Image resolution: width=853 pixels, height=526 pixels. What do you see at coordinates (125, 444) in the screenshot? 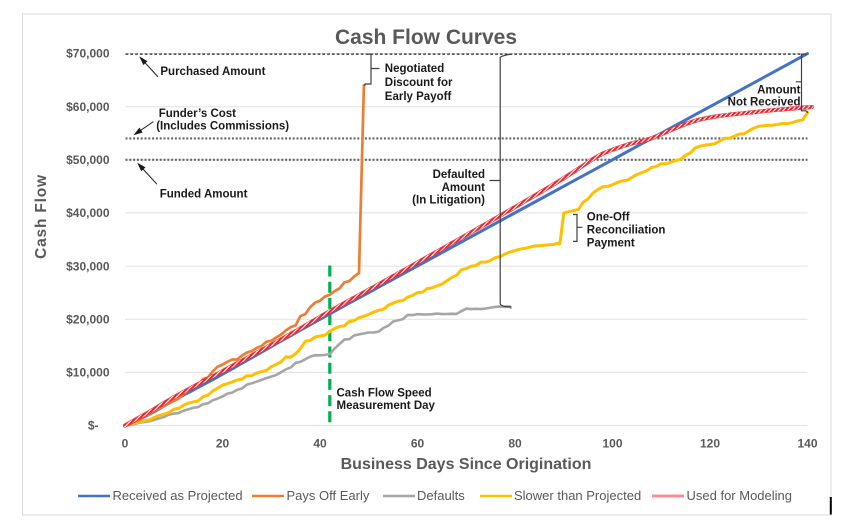
I see `svg-text: 0` at bounding box center [125, 444].